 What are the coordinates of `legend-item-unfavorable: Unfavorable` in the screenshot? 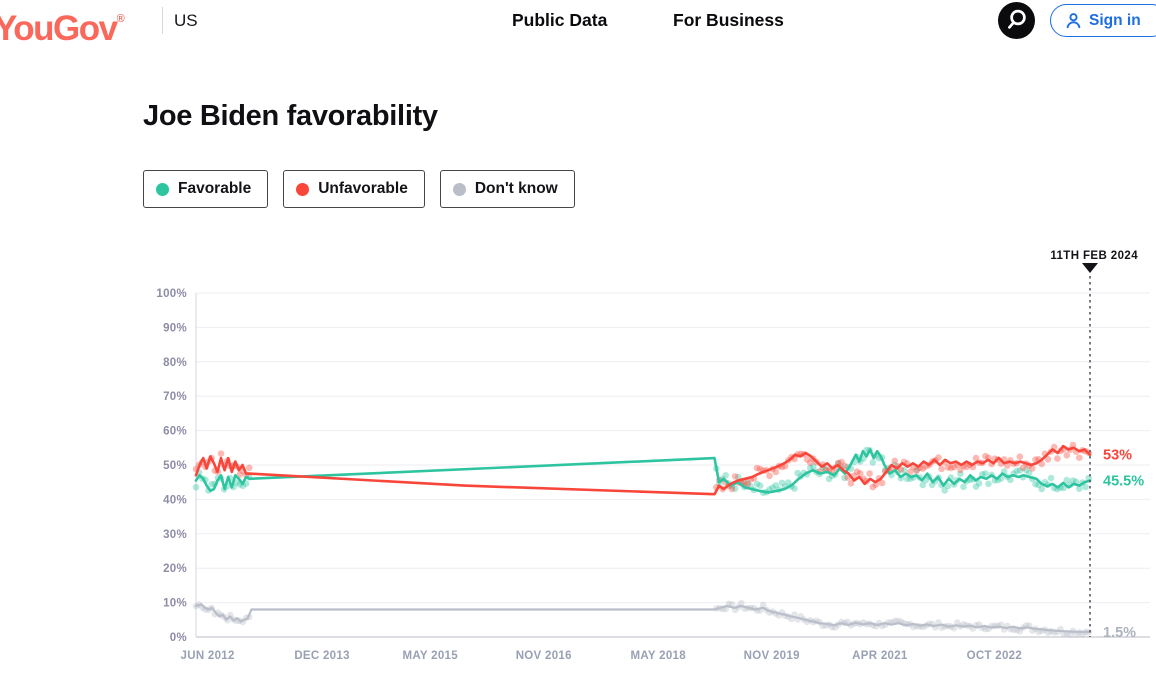 It's located at (354, 189).